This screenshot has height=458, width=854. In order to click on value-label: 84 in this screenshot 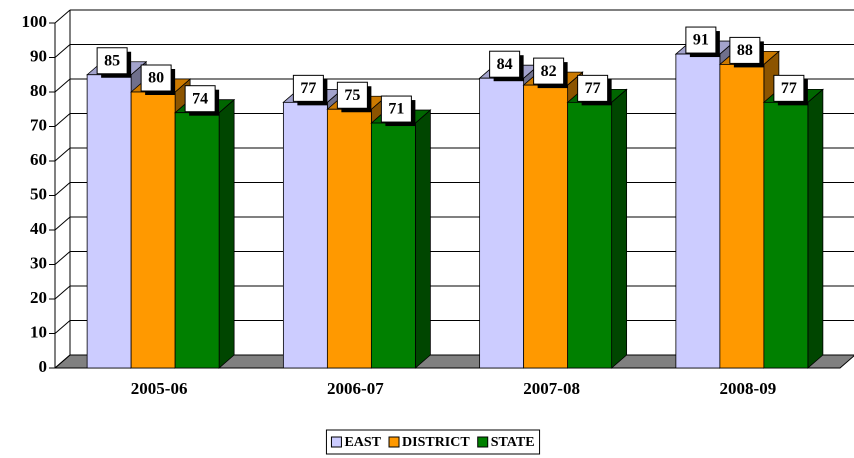, I will do `click(505, 64)`.